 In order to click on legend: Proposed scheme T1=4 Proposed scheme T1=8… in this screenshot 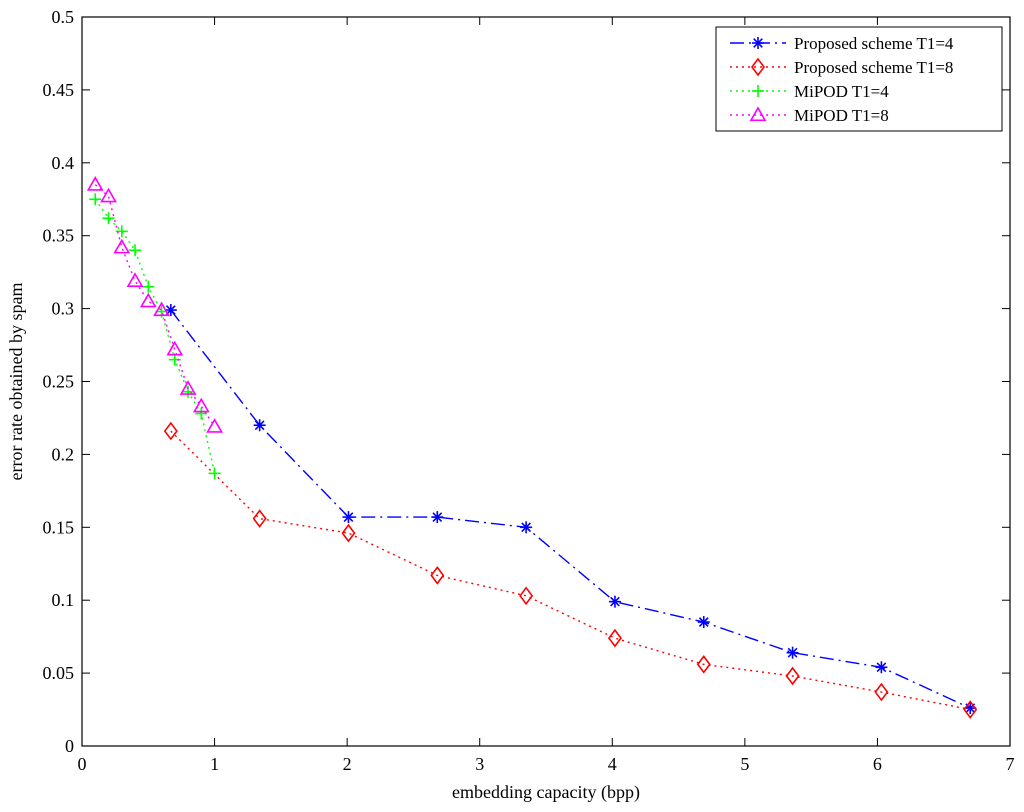, I will do `click(859, 79)`.